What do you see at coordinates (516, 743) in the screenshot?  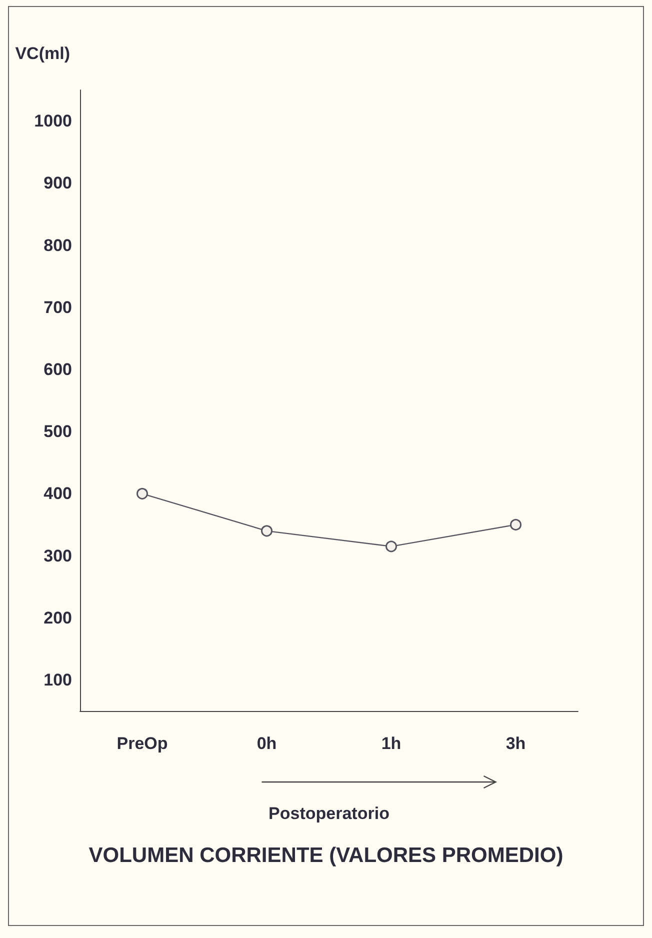 I see `x-tick-label: 3h` at bounding box center [516, 743].